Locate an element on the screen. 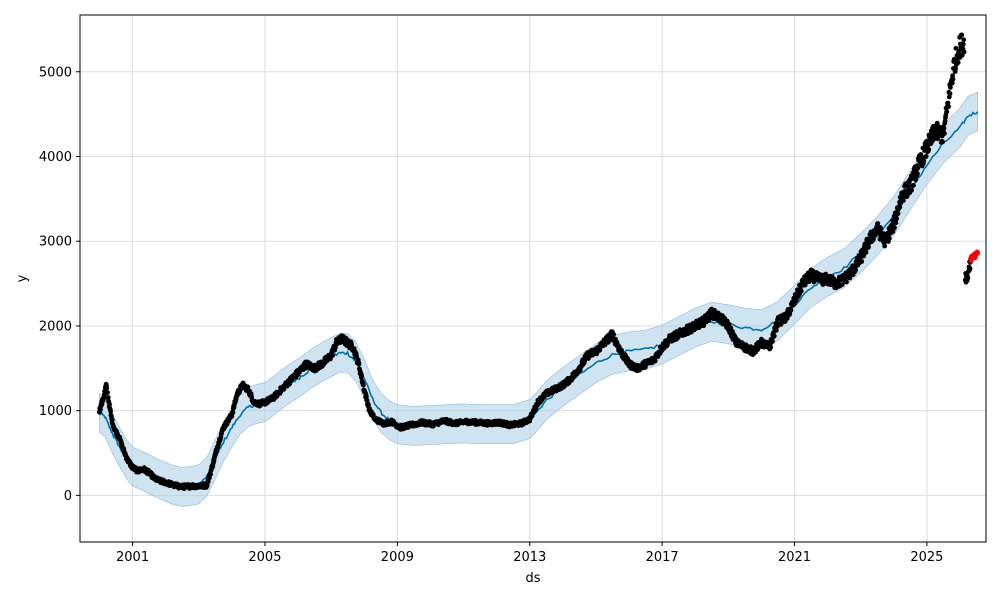 The width and height of the screenshot is (1000, 600). x-tick-label: 2013 is located at coordinates (529, 557).